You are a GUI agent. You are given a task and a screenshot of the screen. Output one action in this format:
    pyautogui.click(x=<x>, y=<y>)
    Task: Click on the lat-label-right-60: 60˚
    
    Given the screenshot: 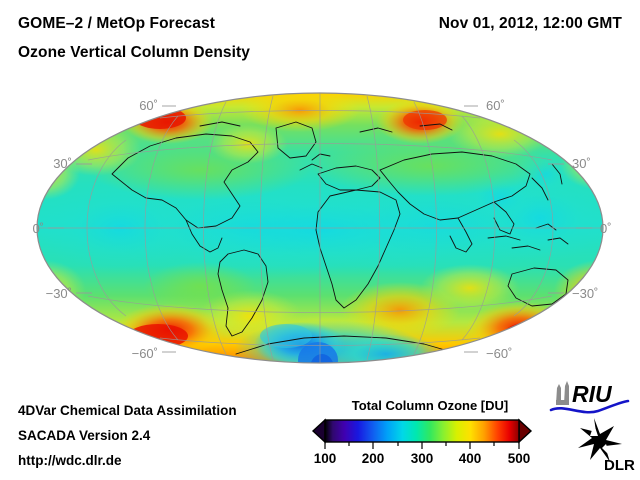 What is the action you would take?
    pyautogui.click(x=495, y=105)
    